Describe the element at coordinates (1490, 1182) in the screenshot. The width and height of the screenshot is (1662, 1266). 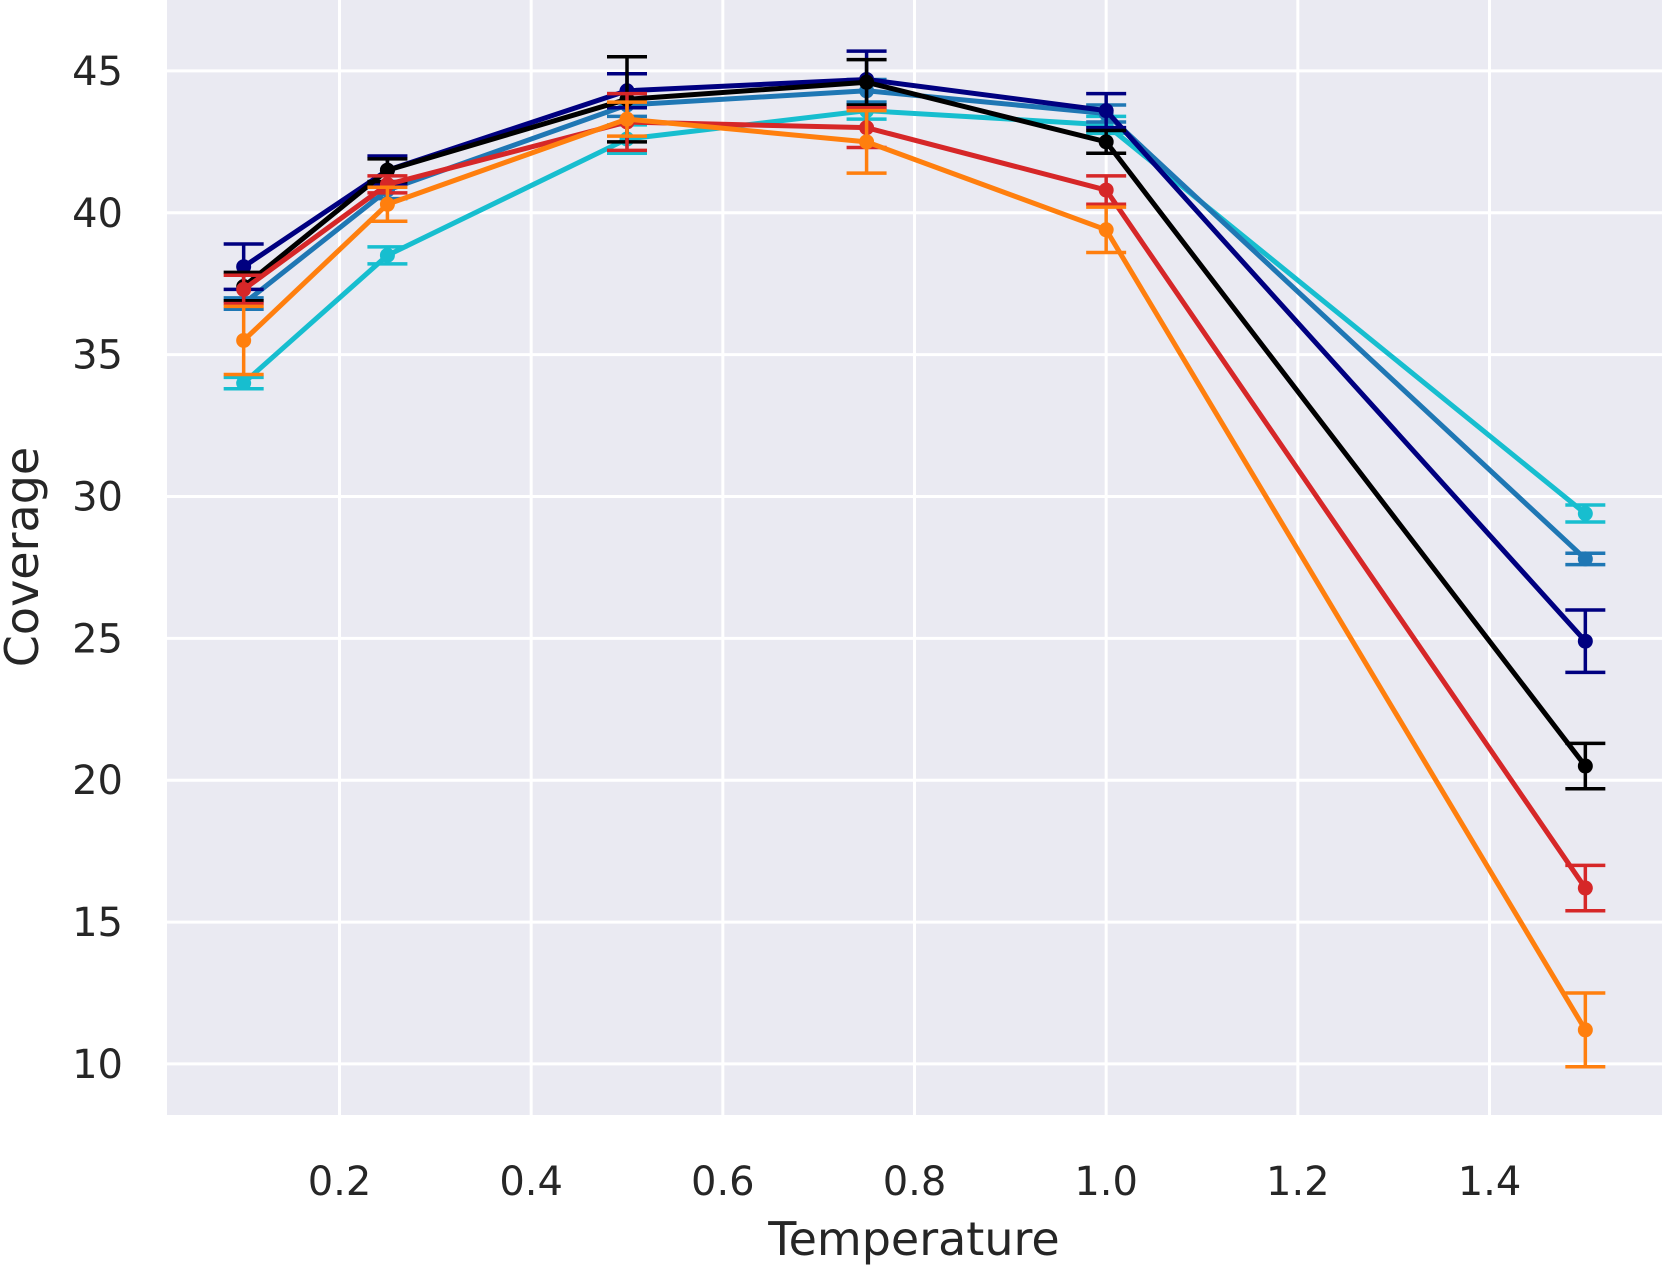
I see `x-tick-label: 1.4` at that location.